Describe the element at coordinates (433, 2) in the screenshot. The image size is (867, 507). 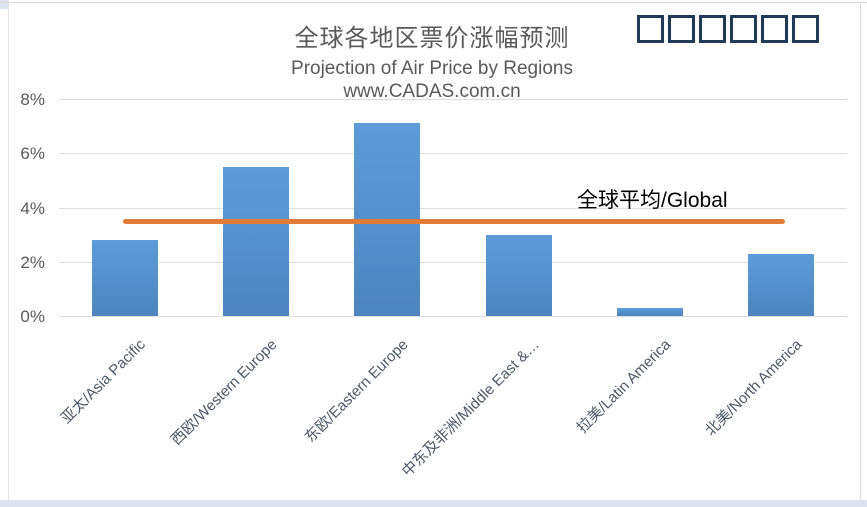
I see `frame-top-border` at that location.